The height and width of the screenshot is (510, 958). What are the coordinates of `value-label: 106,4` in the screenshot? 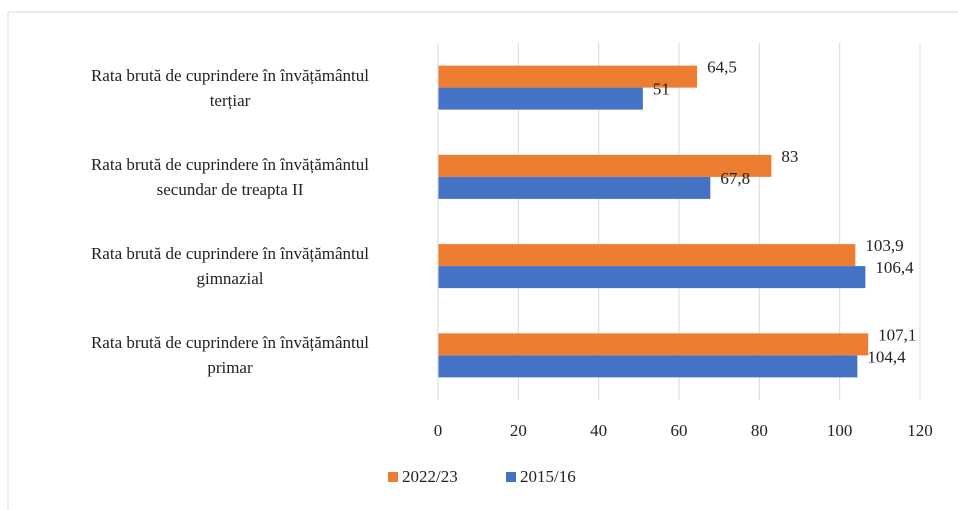 It's located at (894, 267).